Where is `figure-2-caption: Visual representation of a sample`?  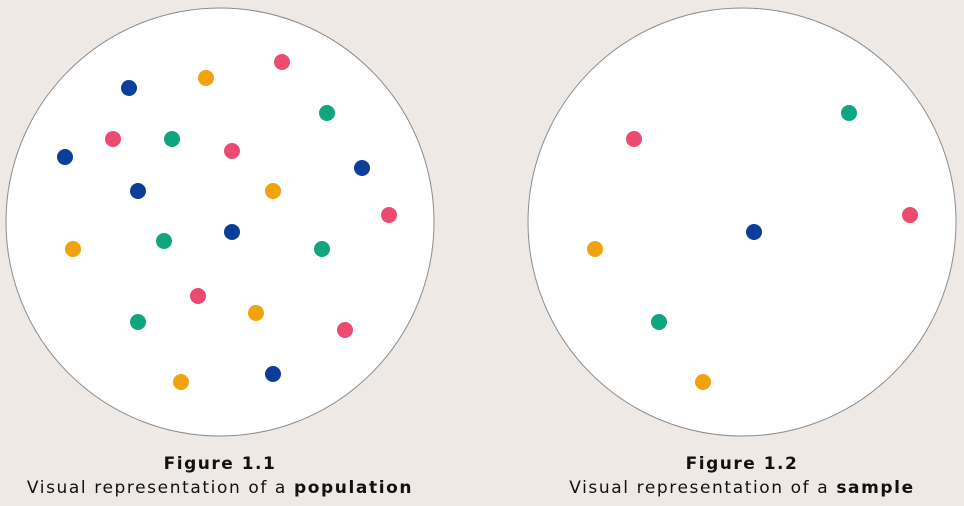 figure-2-caption: Visual representation of a sample is located at coordinates (742, 488).